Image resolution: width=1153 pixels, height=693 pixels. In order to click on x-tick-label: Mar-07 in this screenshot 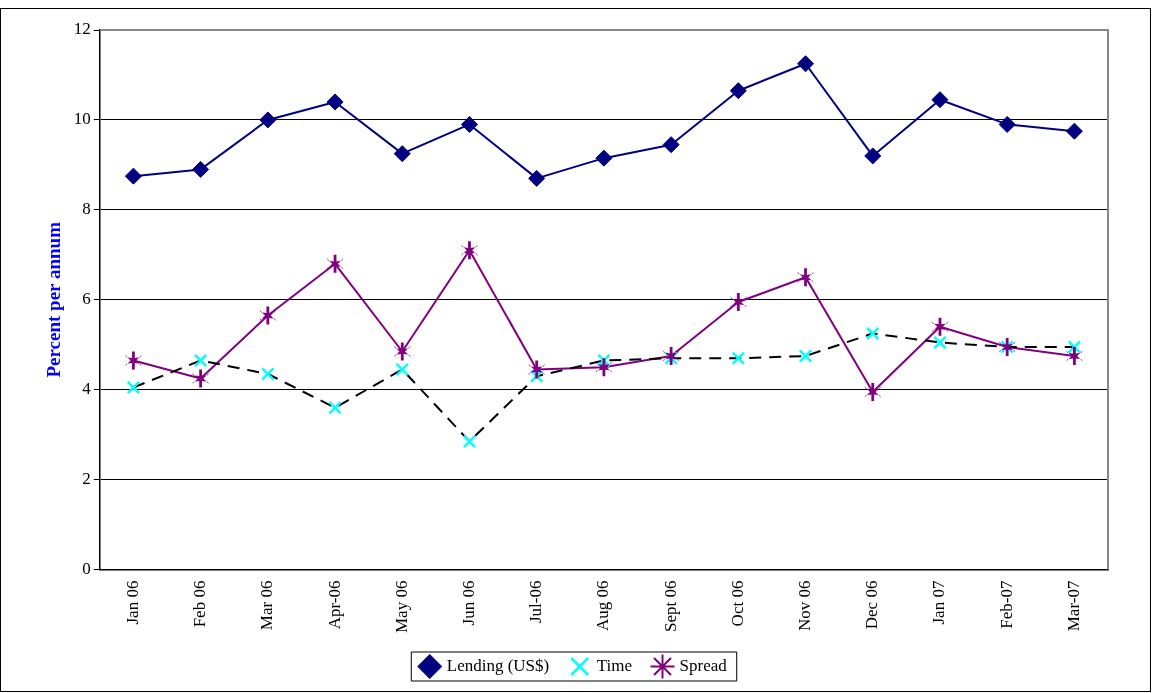, I will do `click(1073, 606)`.